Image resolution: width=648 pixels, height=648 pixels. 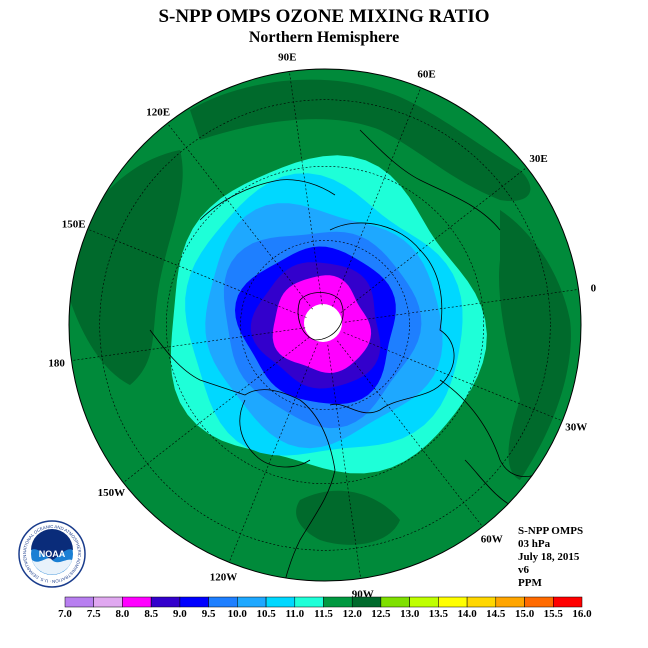 What do you see at coordinates (553, 614) in the screenshot?
I see `scale-label: 15.5` at bounding box center [553, 614].